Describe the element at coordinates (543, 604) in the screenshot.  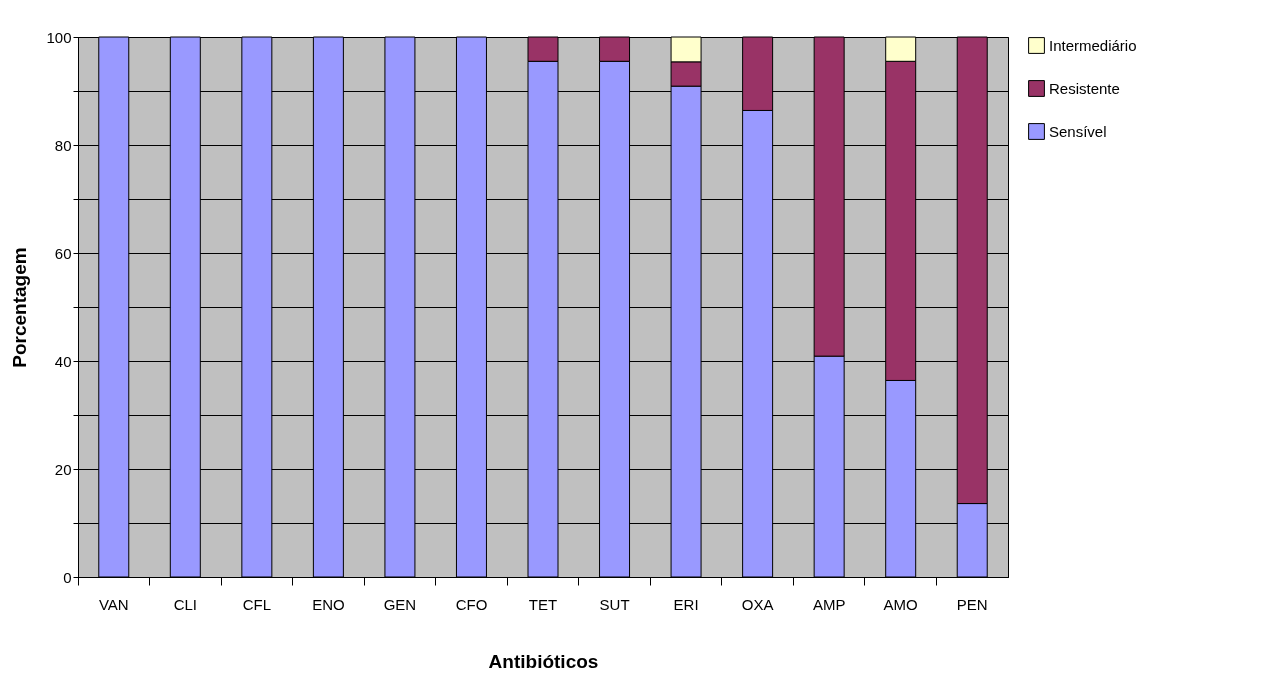
I see `x-tick-label: TET` at that location.